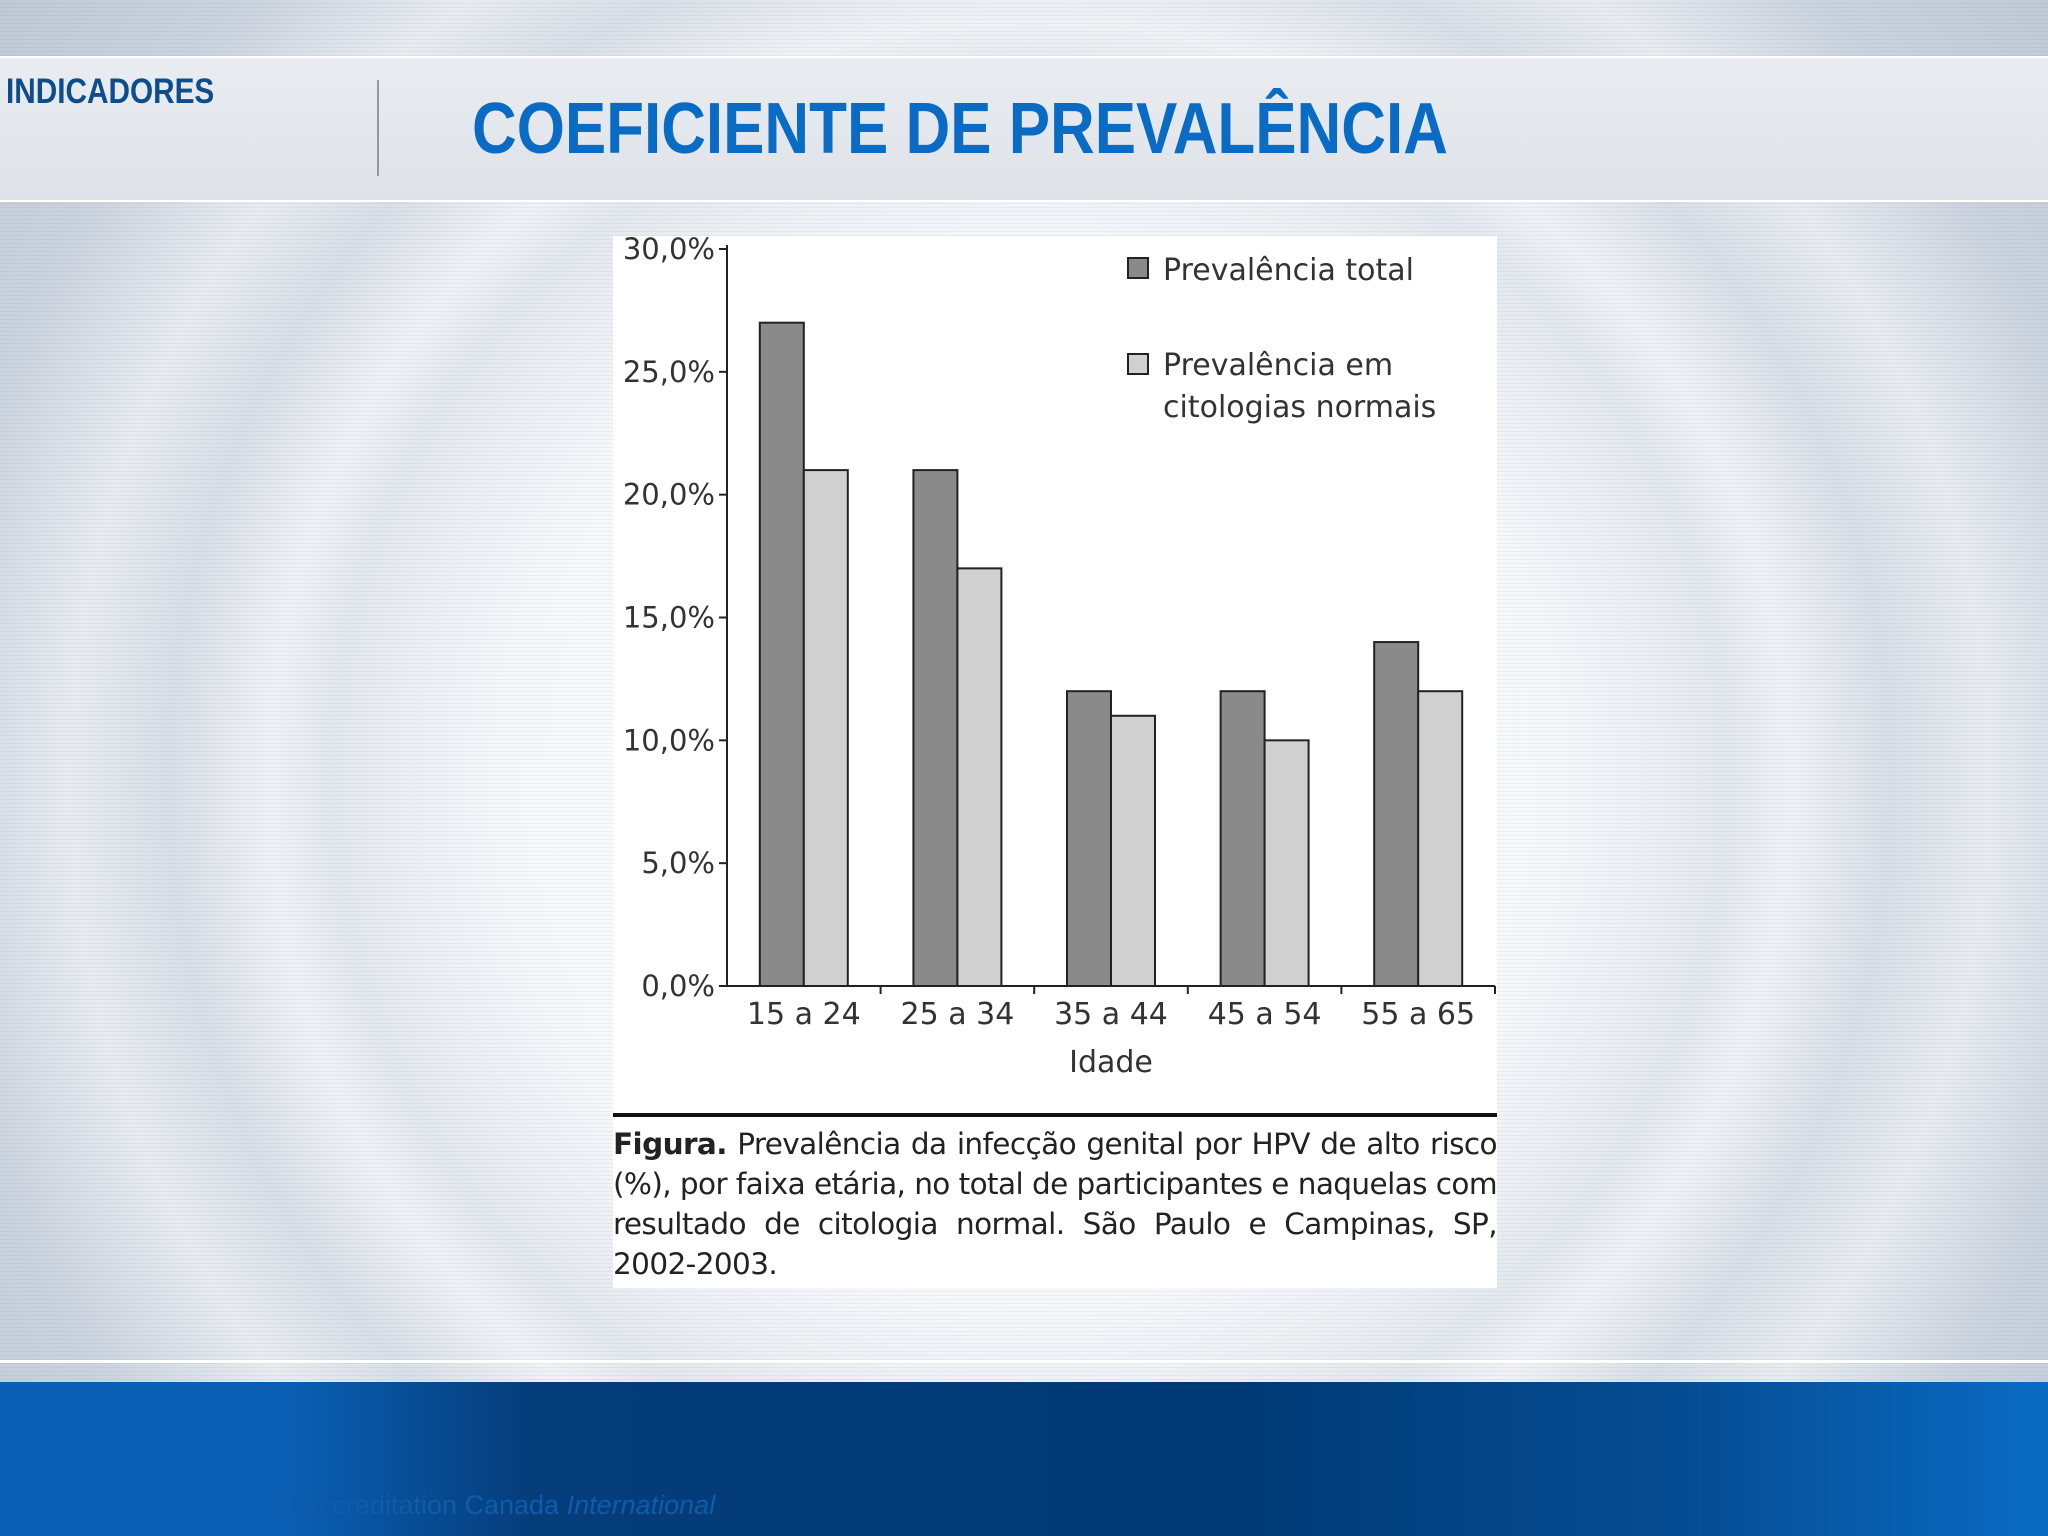 The image size is (2048, 1536). What do you see at coordinates (417, 1505) in the screenshot?
I see `copyright-prefix: © Accreditation Canada` at bounding box center [417, 1505].